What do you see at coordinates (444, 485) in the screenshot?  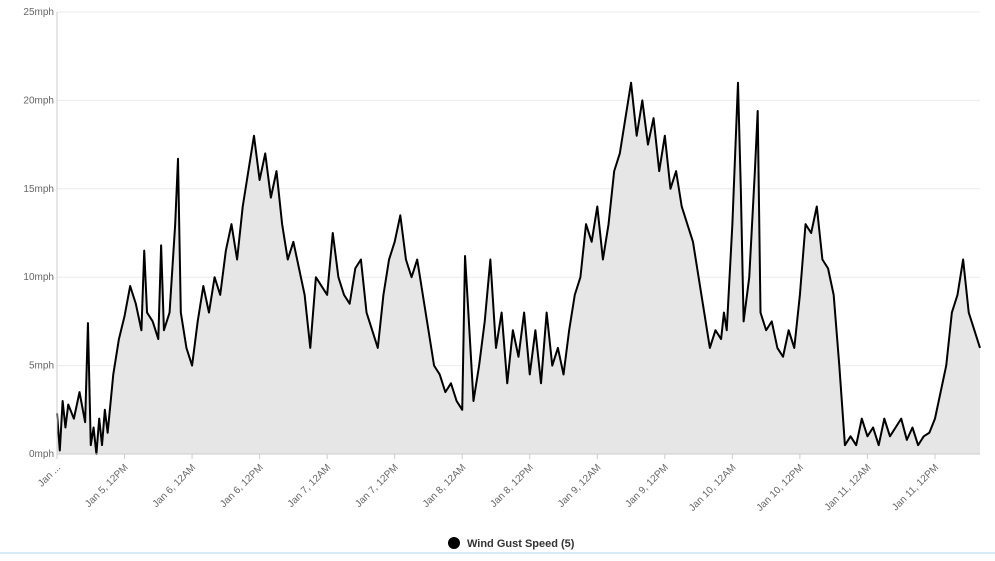 I see `x-tick-label: Jan 8, 12AM` at bounding box center [444, 485].